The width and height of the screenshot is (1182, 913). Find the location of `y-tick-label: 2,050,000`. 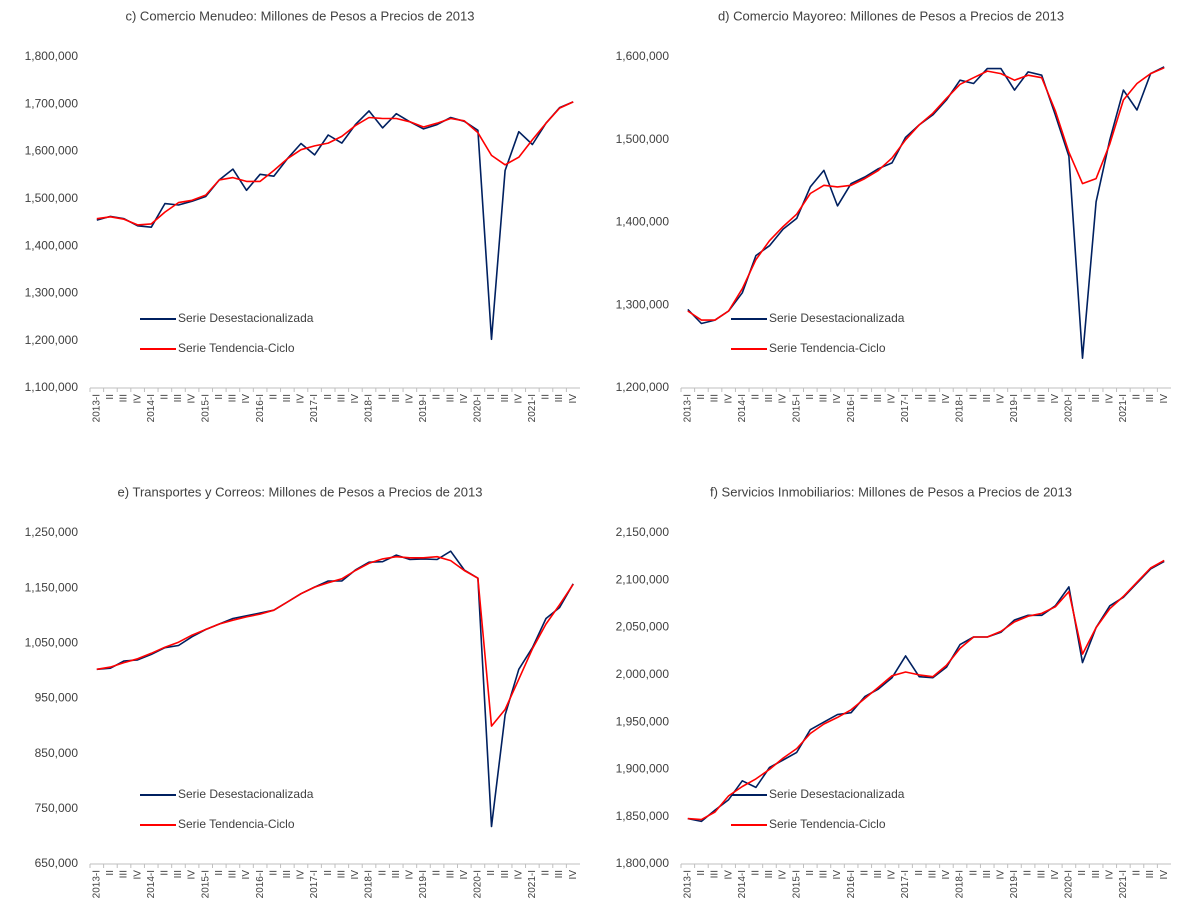

y-tick-label: 2,050,000 is located at coordinates (643, 627).